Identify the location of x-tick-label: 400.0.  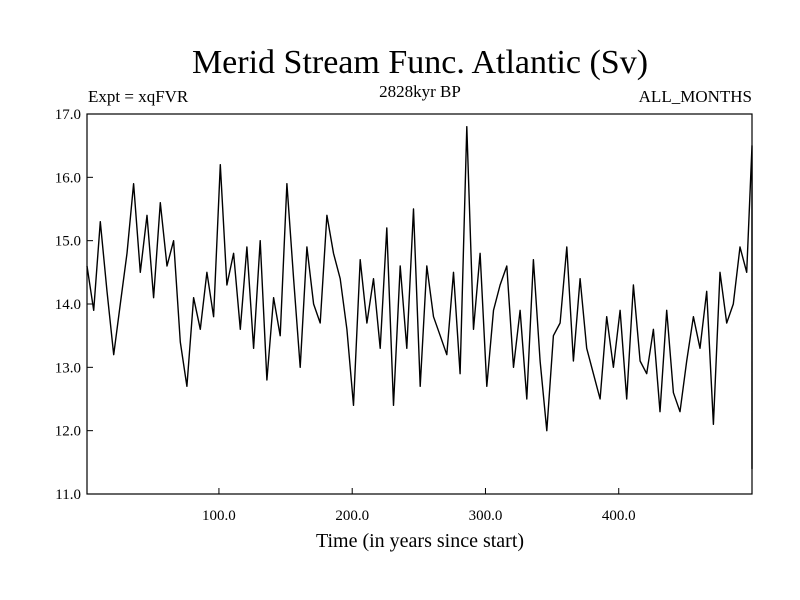
(619, 516).